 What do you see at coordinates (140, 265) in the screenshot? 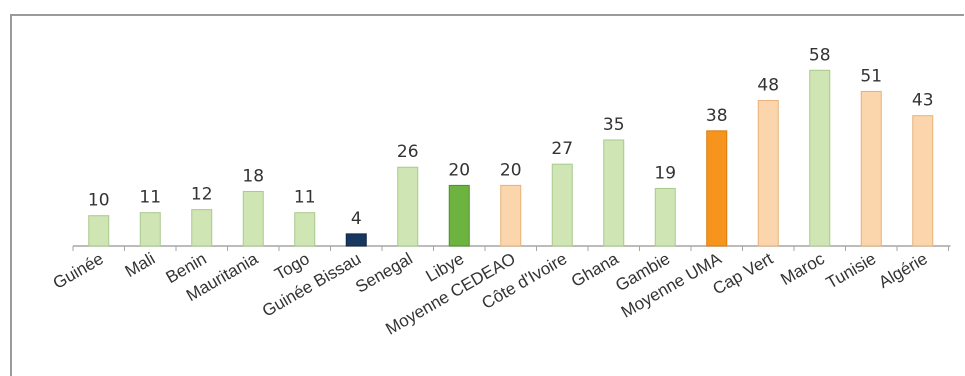
I see `category-label: Mali` at bounding box center [140, 265].